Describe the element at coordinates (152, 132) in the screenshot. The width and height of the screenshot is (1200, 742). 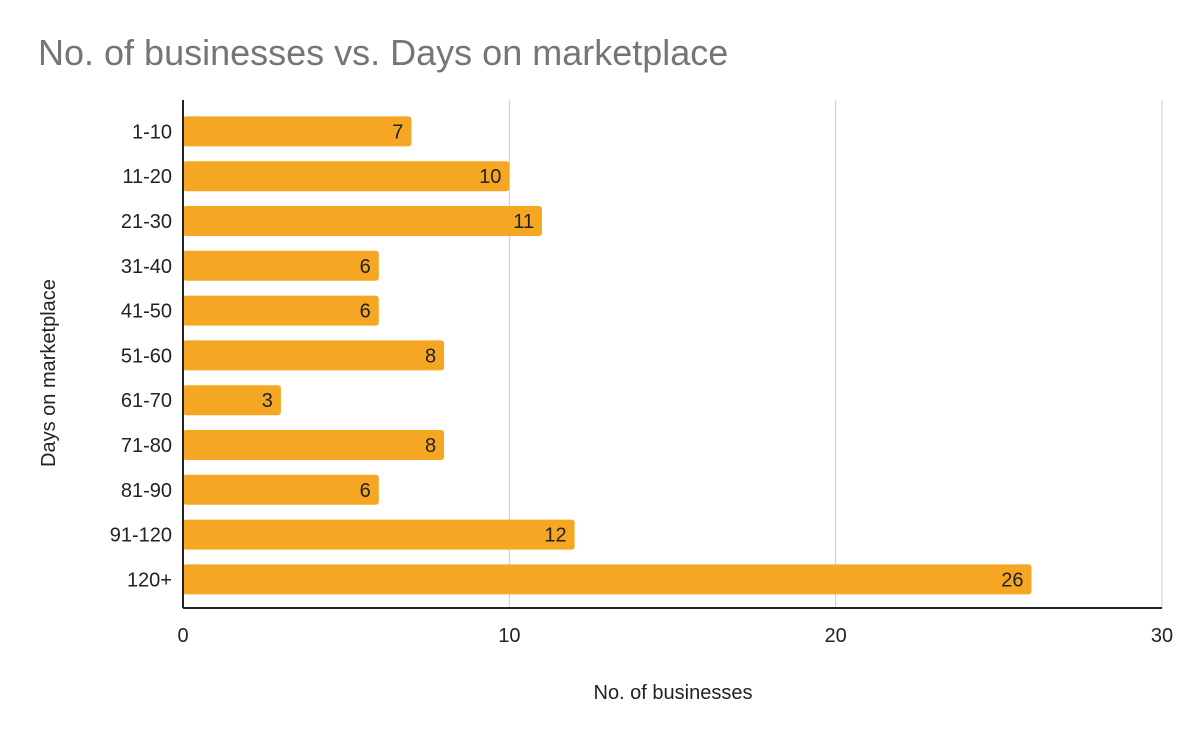
I see `y-tick-label: 1-10` at that location.